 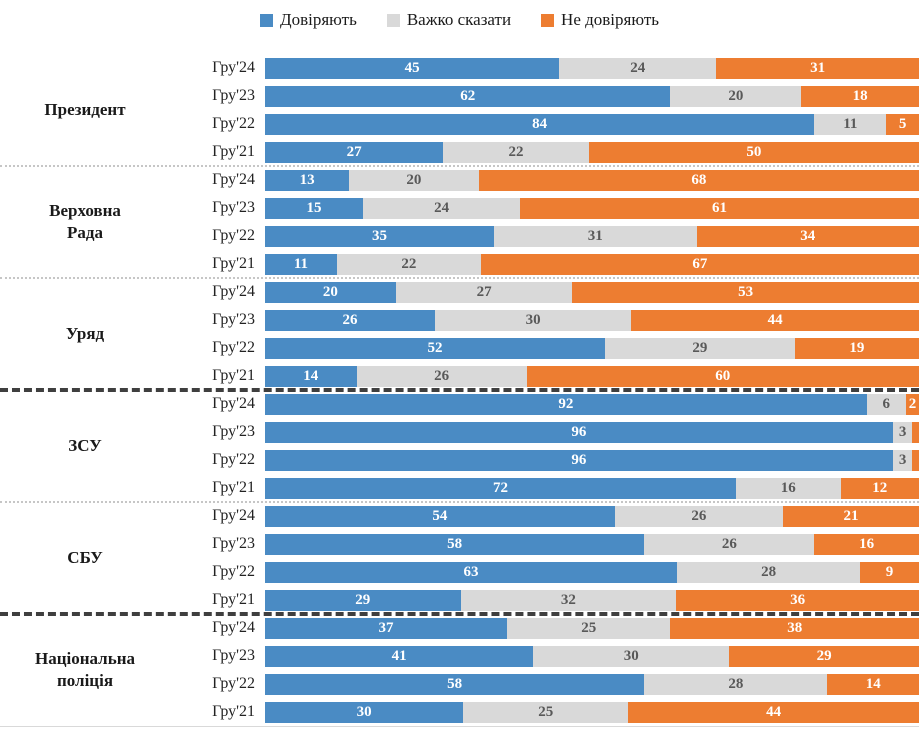 What do you see at coordinates (459, 278) in the screenshot?
I see `group-divider-dotted` at bounding box center [459, 278].